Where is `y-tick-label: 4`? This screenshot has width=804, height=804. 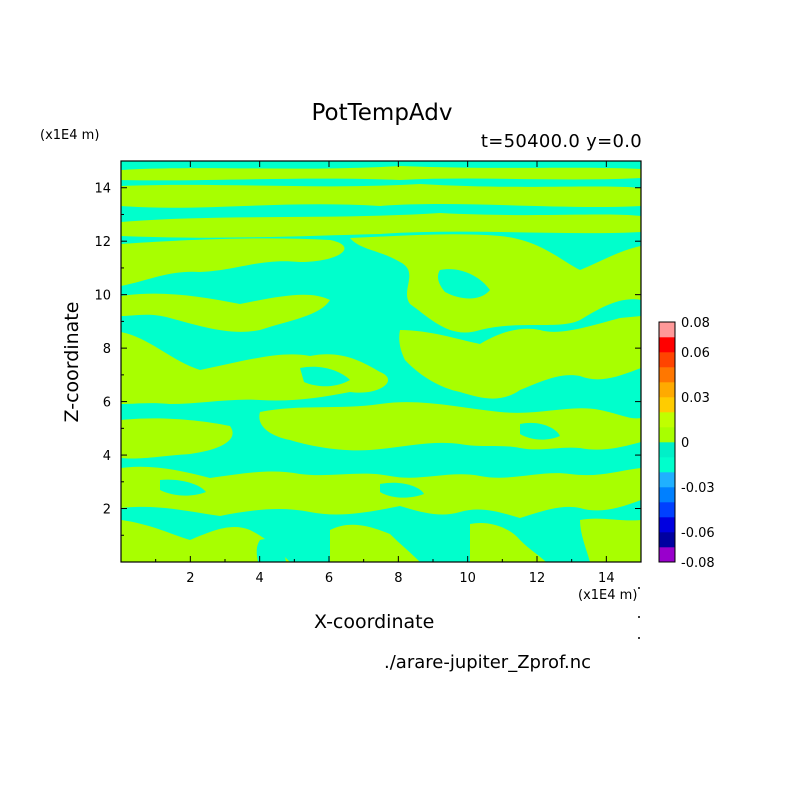 y-tick-label: 4 is located at coordinates (107, 456).